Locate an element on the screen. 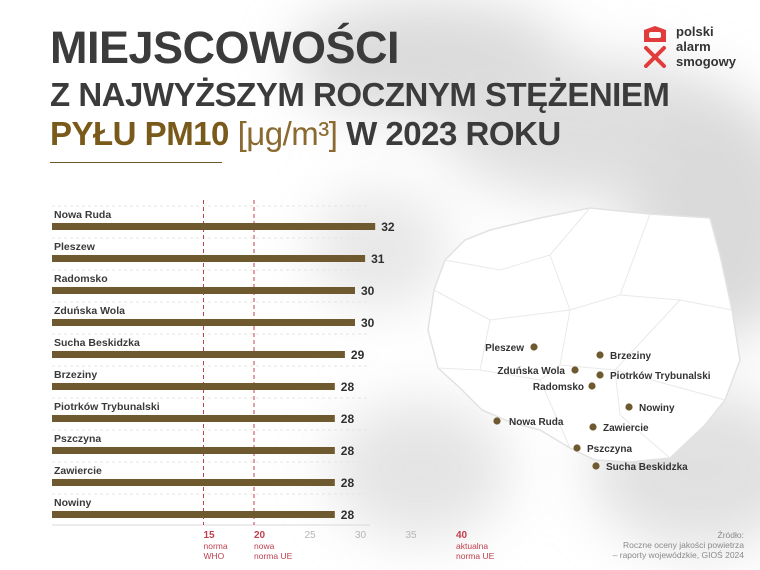  source-line: – raporty wojewódzkie, GIOŚ 2024 is located at coordinates (678, 555).